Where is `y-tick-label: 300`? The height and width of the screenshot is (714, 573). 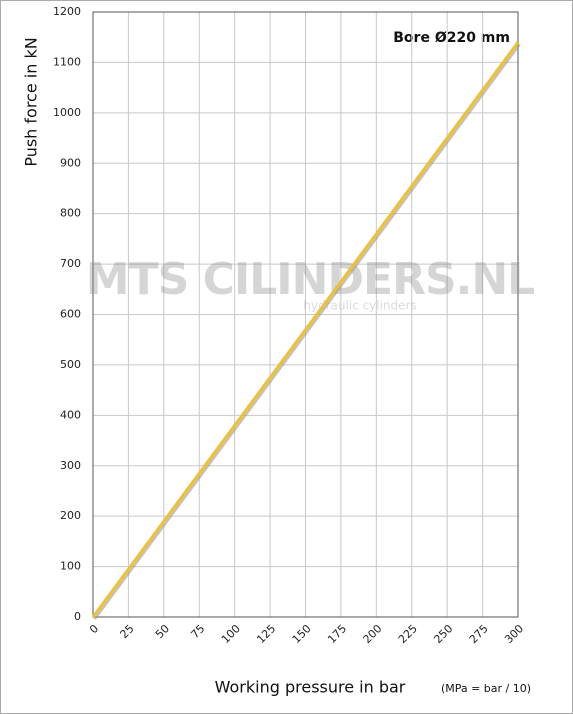
y-tick-label: 300 is located at coordinates (70, 465).